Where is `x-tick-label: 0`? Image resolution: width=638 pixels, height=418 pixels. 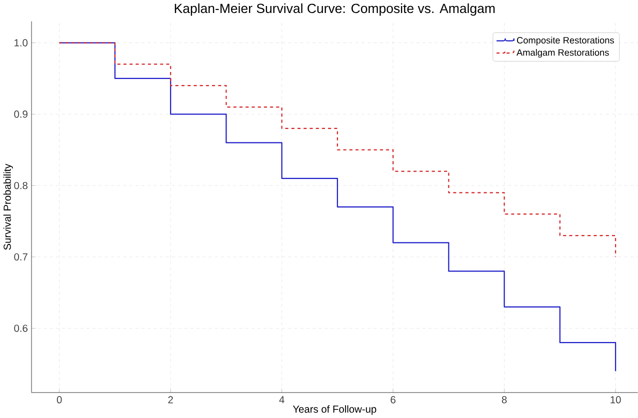 x-tick-label: 0 is located at coordinates (59, 400).